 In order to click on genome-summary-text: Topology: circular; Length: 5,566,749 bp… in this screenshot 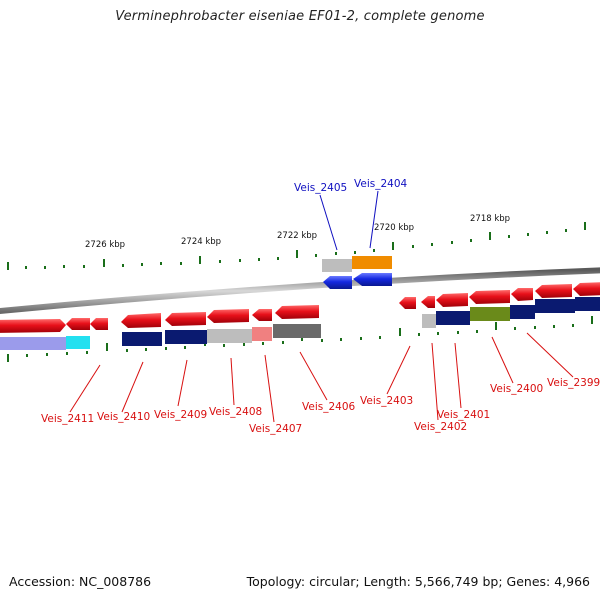, I will do `click(418, 581)`.